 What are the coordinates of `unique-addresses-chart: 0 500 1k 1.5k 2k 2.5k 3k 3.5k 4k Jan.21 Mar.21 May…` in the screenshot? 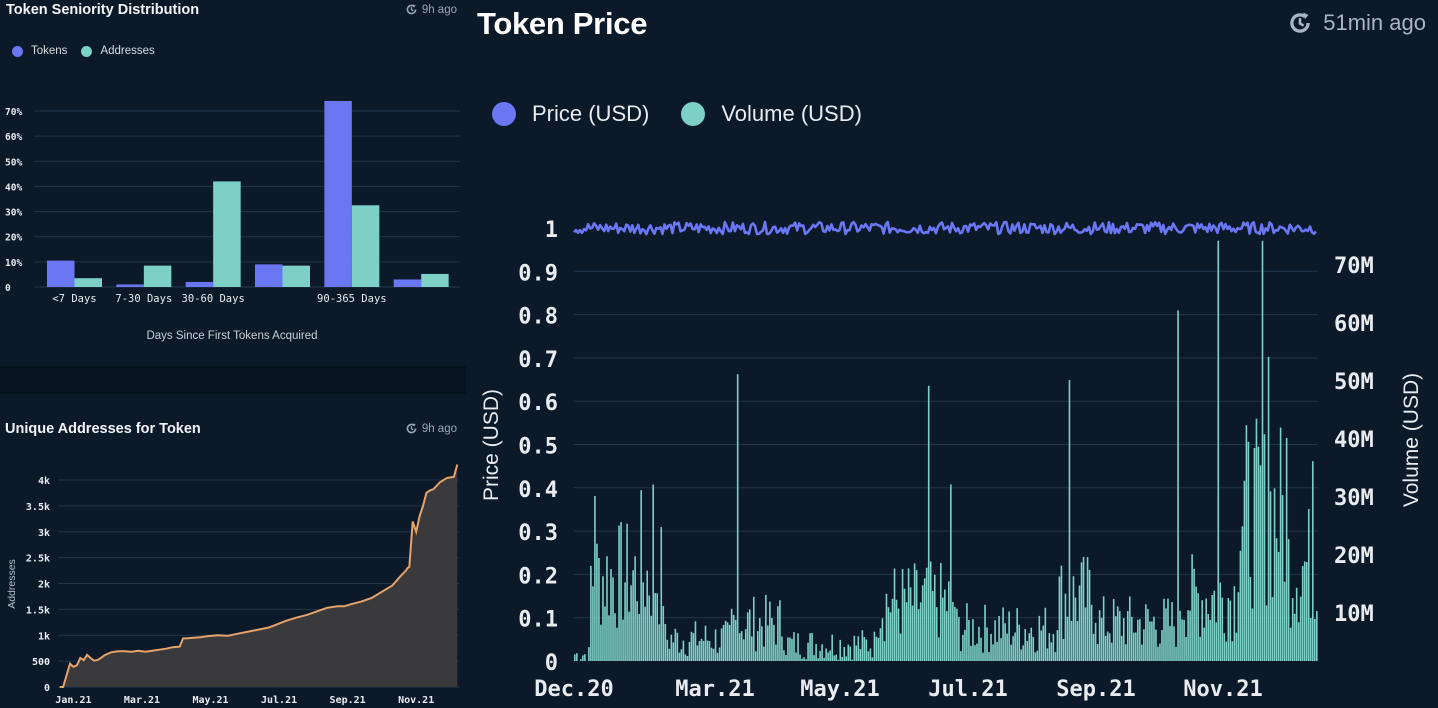 It's located at (232, 585).